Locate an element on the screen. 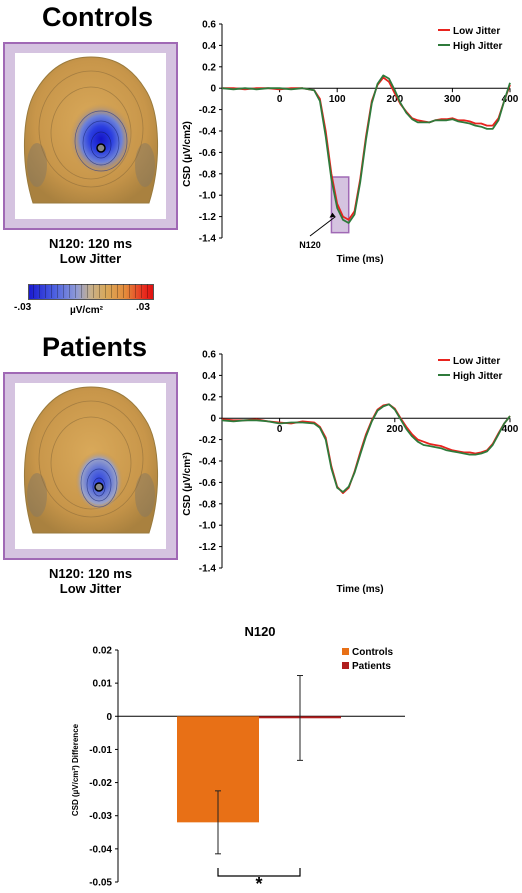 Image resolution: width=522 pixels, height=893 pixels. patients-y-tick-label: 0.2 is located at coordinates (209, 397).